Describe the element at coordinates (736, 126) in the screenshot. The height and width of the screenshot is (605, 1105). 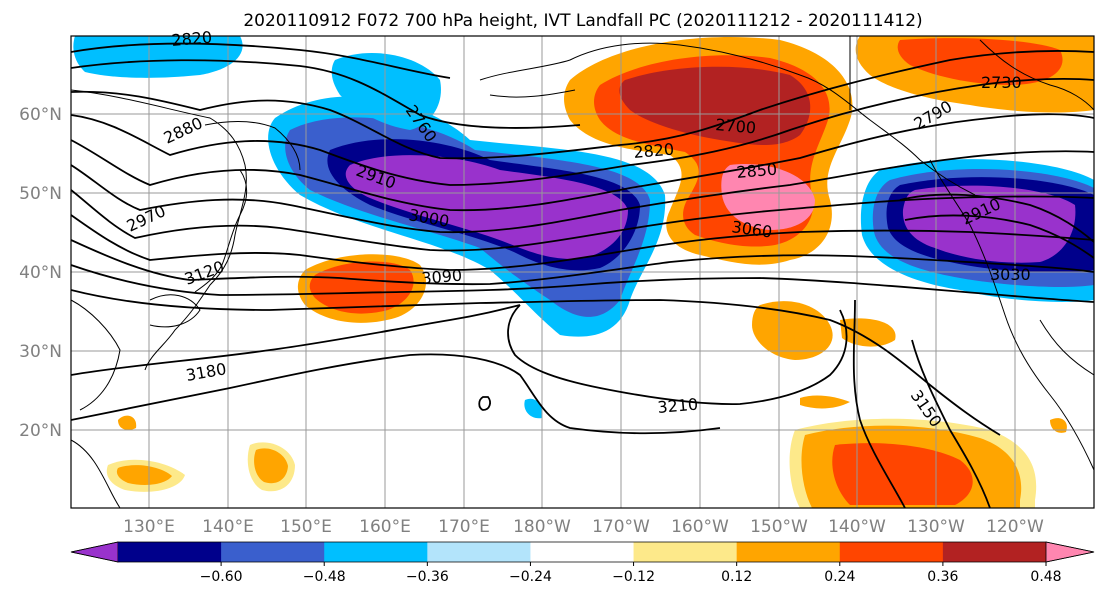
I see `contour-label: 2700` at that location.